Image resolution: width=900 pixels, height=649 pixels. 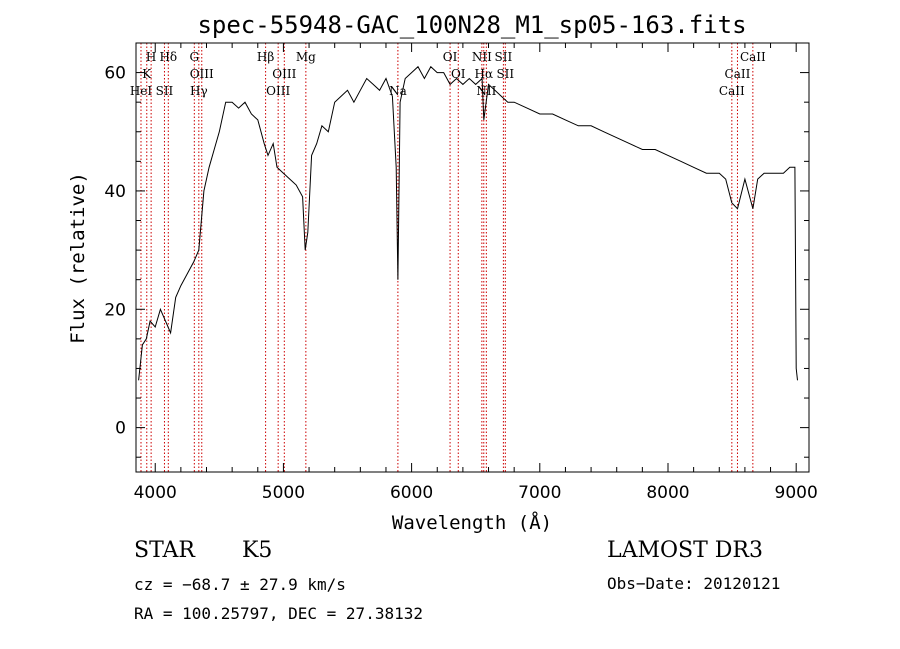 I want to click on observation-date: Obs−Date: 20120121, so click(x=694, y=583).